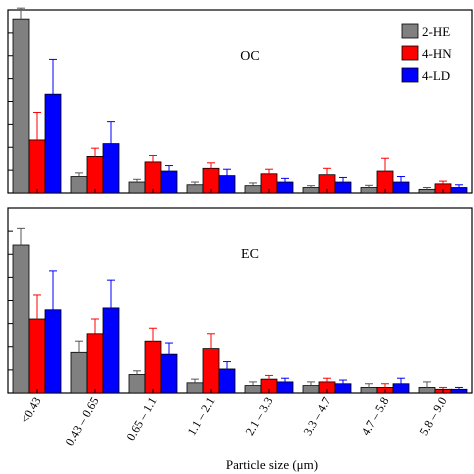 The height and width of the screenshot is (474, 474). I want to click on x-tick-label: 1.1 – 2.1, so click(200, 416).